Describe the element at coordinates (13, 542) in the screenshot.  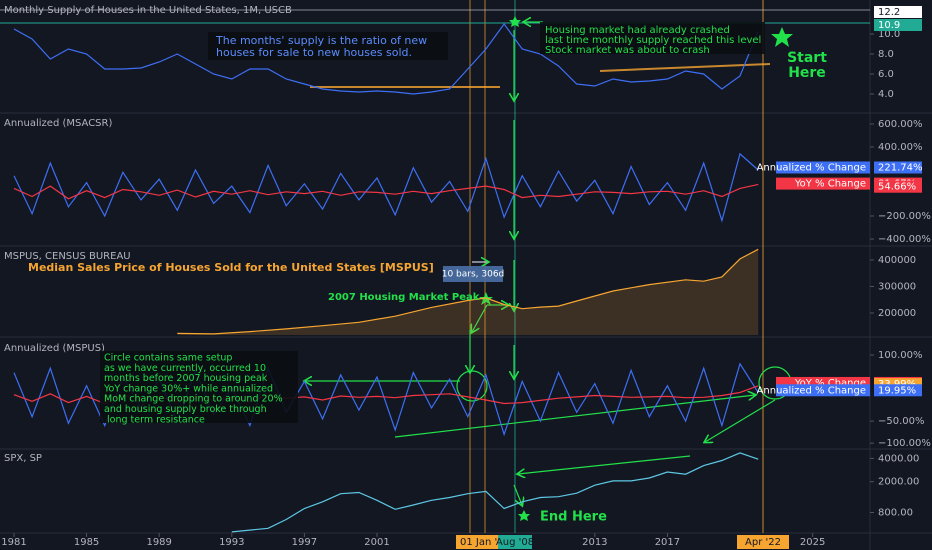
I see `x-tick-label: 1981` at that location.